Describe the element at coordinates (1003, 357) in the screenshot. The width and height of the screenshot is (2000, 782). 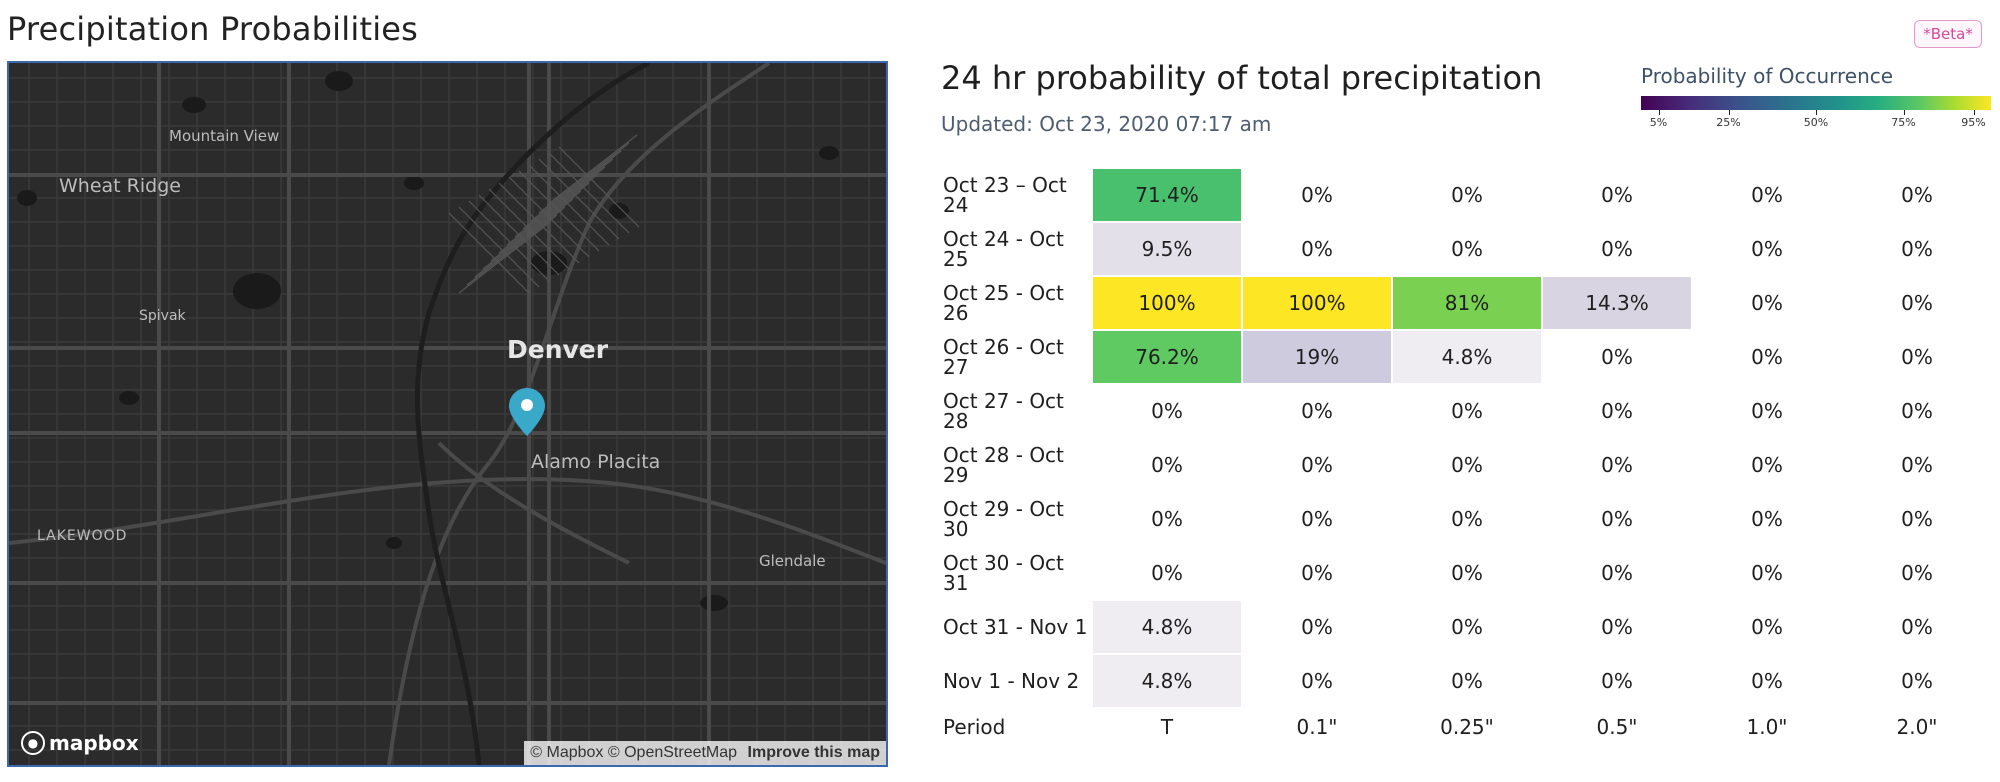
I see `period-label: Oct 26 - Oct 27` at that location.